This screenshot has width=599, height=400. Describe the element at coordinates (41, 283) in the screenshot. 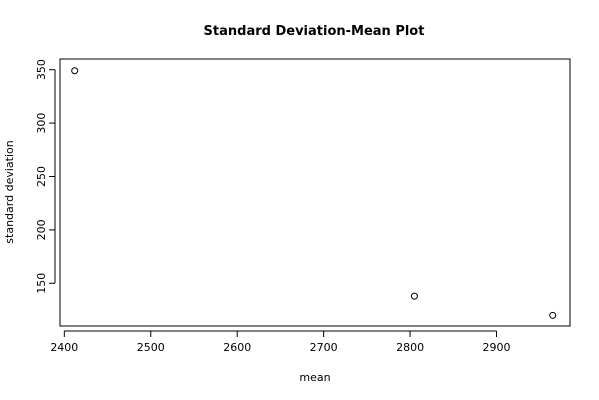

I see `y-tick-label: 150` at that location.